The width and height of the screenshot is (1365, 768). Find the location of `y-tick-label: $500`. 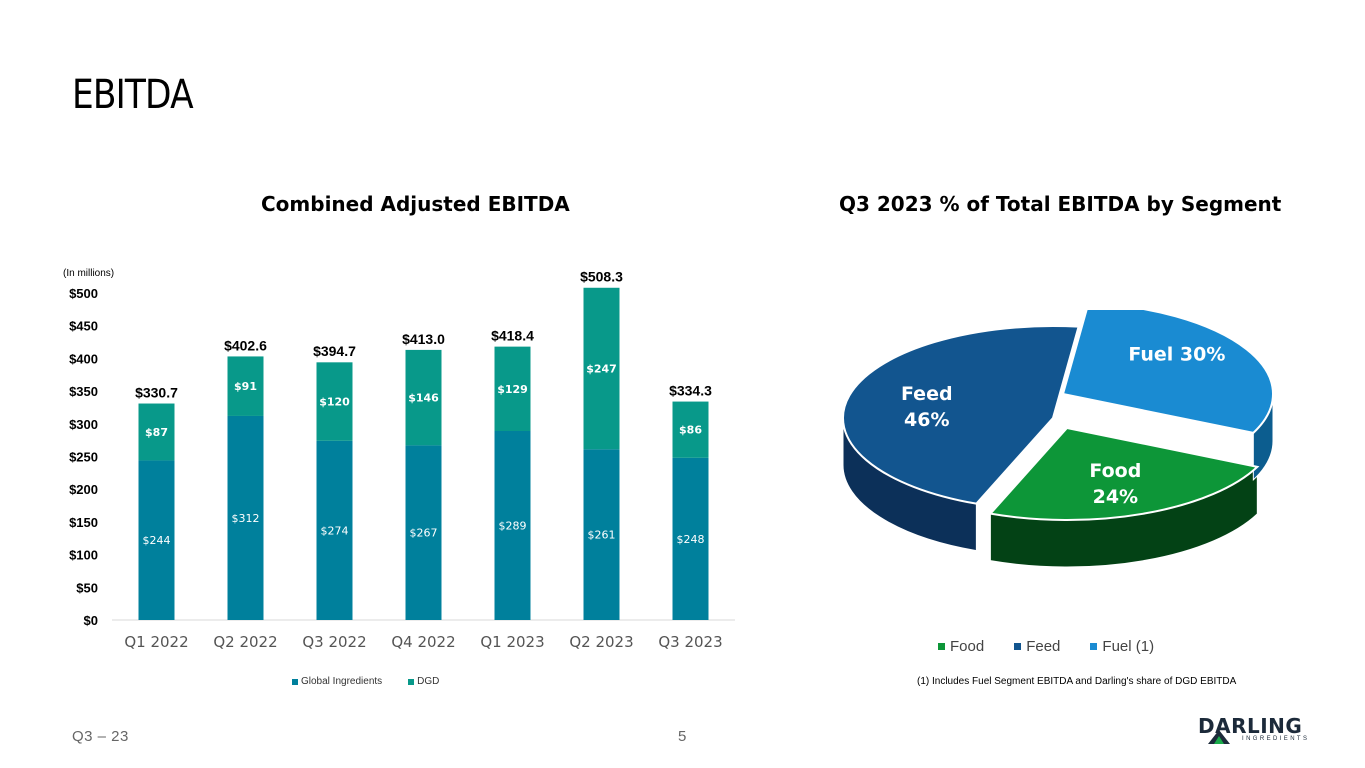

y-tick-label: $500 is located at coordinates (83, 293).